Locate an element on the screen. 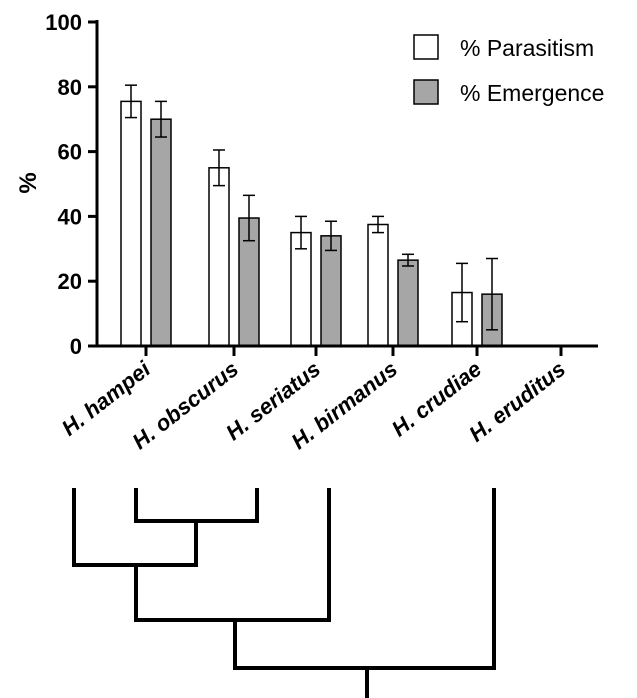 Image resolution: width=637 pixels, height=698 pixels. y-tick-label: 60 is located at coordinates (70, 152).